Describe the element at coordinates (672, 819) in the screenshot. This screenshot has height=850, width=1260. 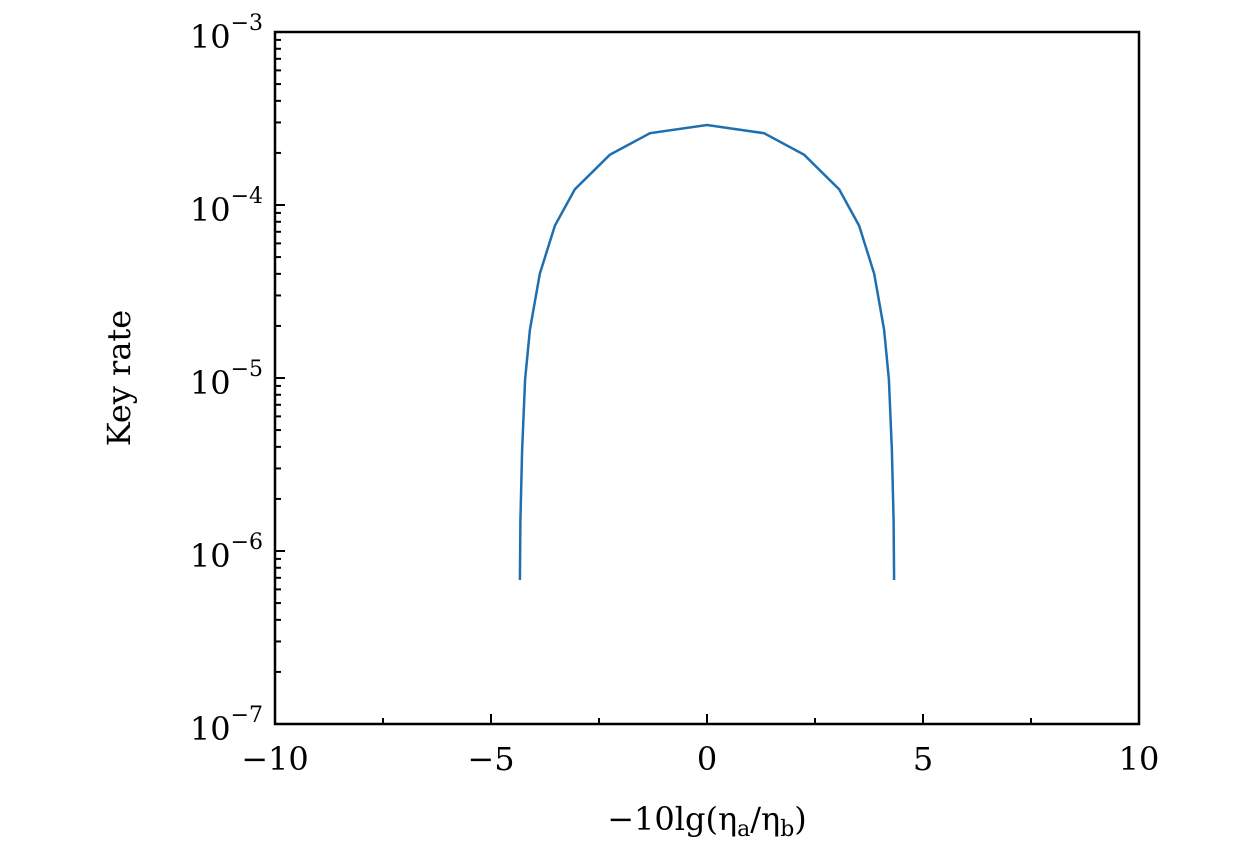
I see `x-axis-label-part: −10lg(η` at that location.